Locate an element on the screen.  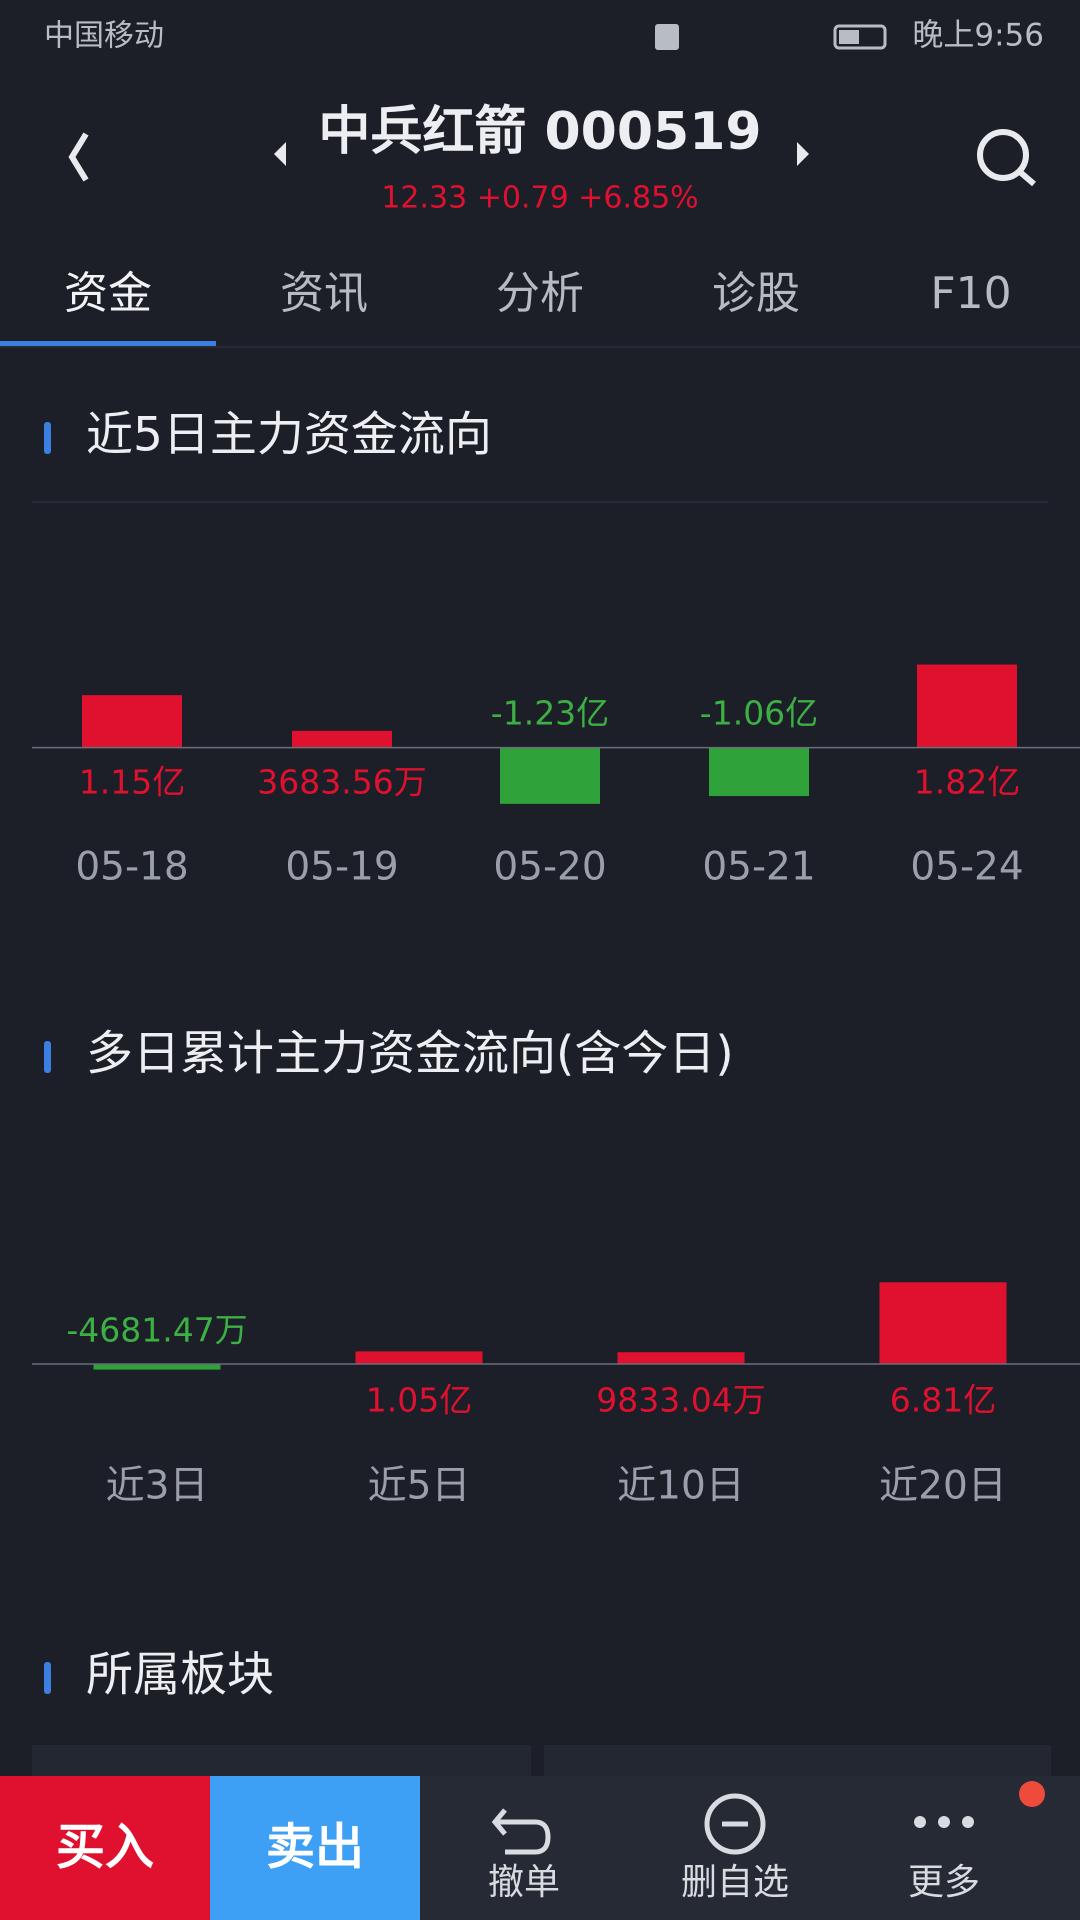
category-label: 05-18 is located at coordinates (131, 867).